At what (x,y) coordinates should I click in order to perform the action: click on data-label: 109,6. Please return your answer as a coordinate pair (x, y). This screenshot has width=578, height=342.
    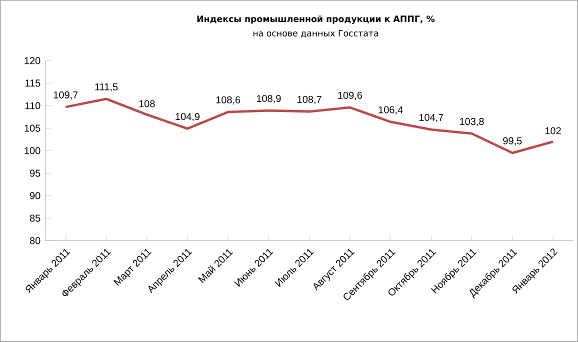
    Looking at the image, I should click on (350, 96).